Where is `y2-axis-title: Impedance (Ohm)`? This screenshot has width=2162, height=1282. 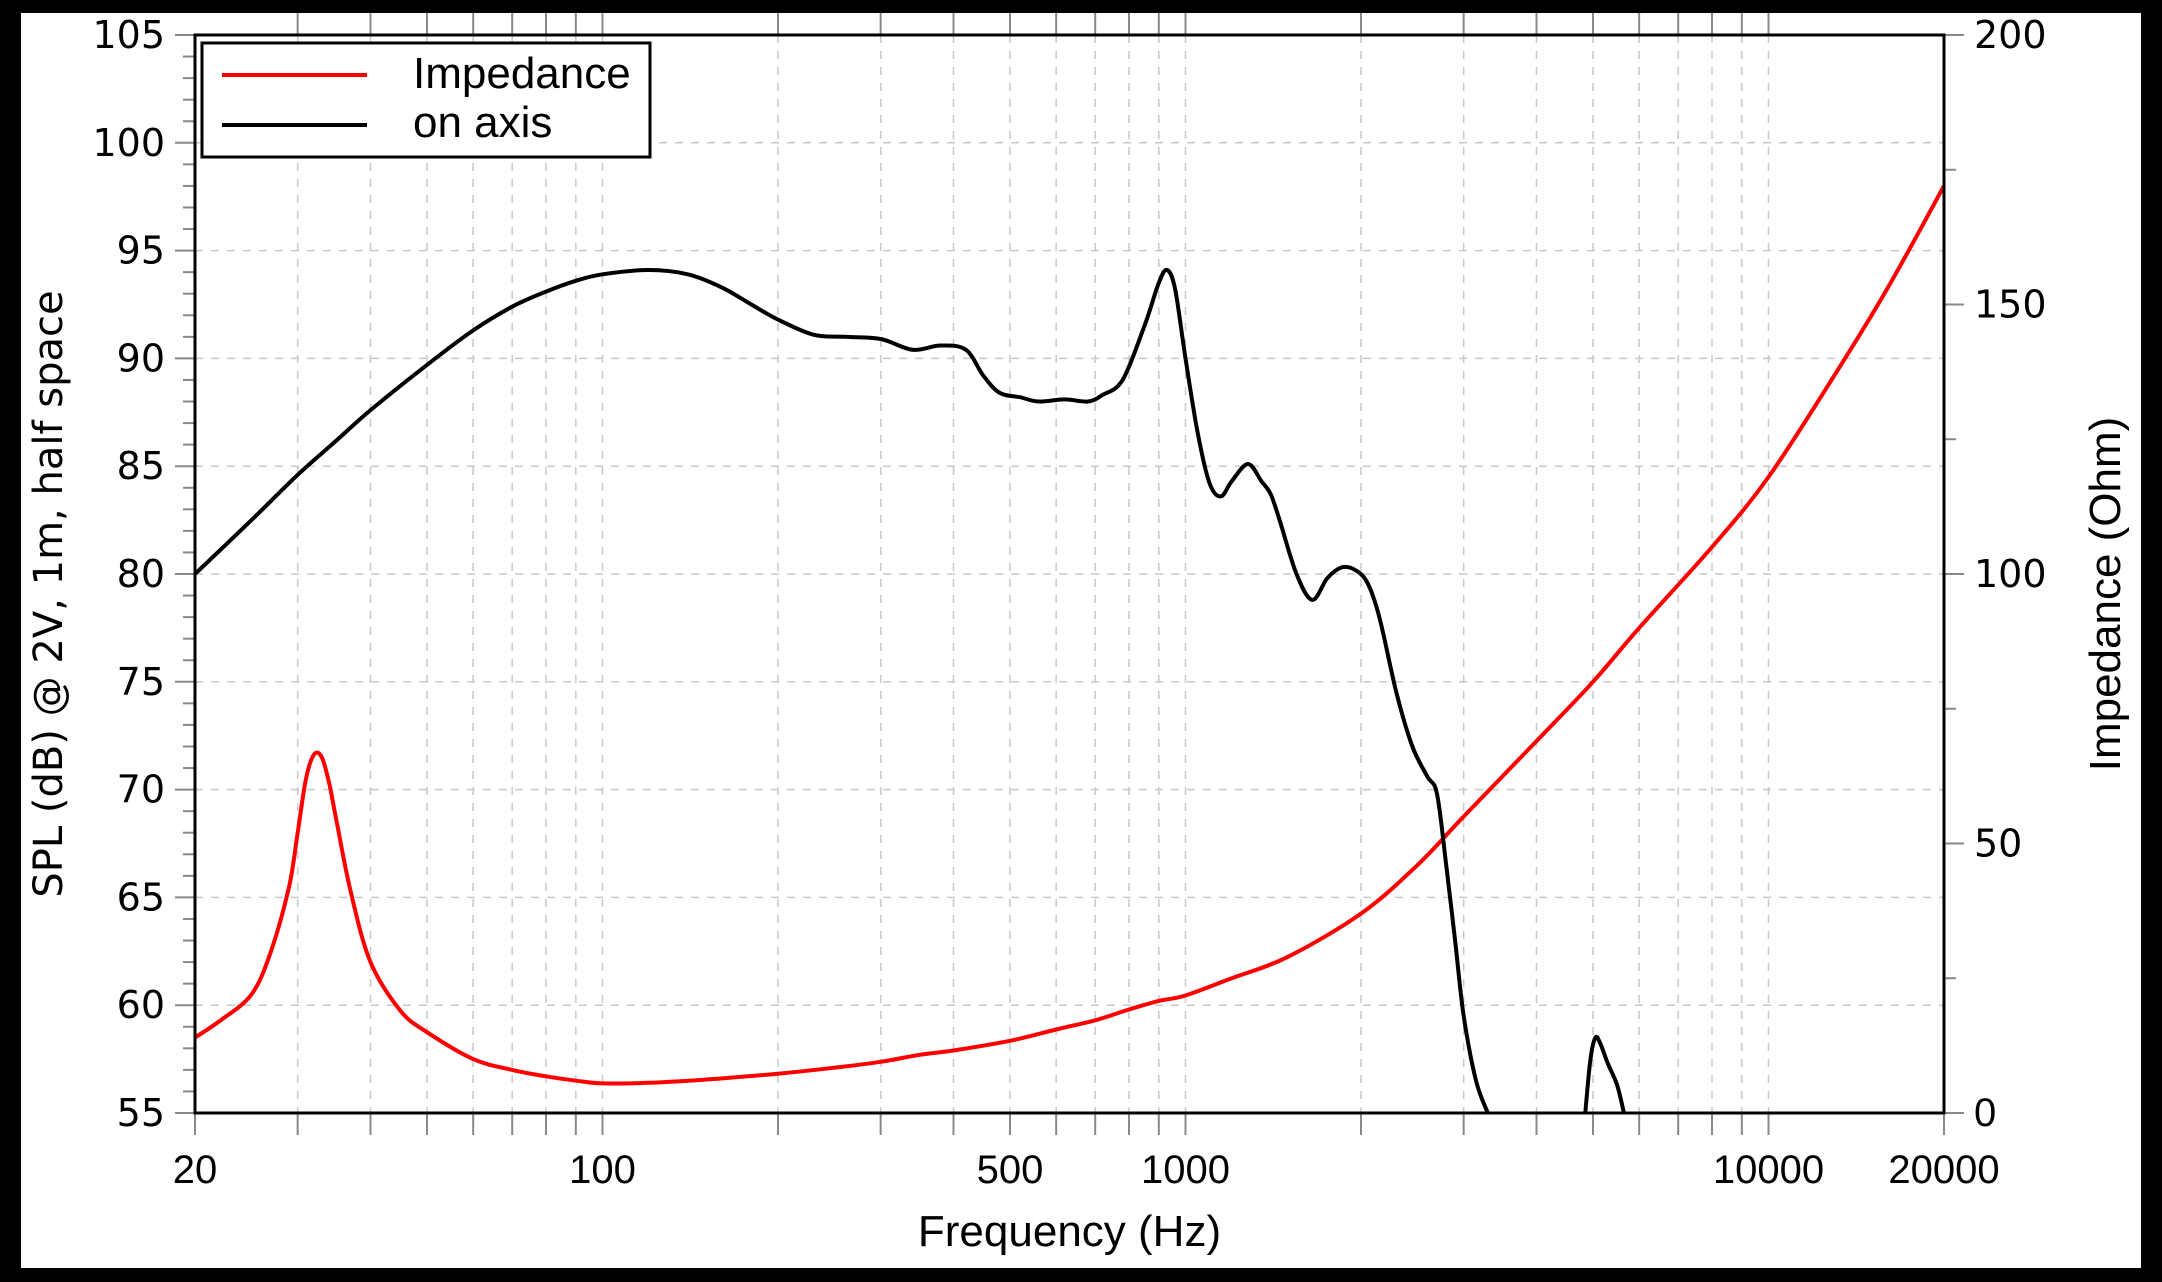 y2-axis-title: Impedance (Ohm) is located at coordinates (2105, 594).